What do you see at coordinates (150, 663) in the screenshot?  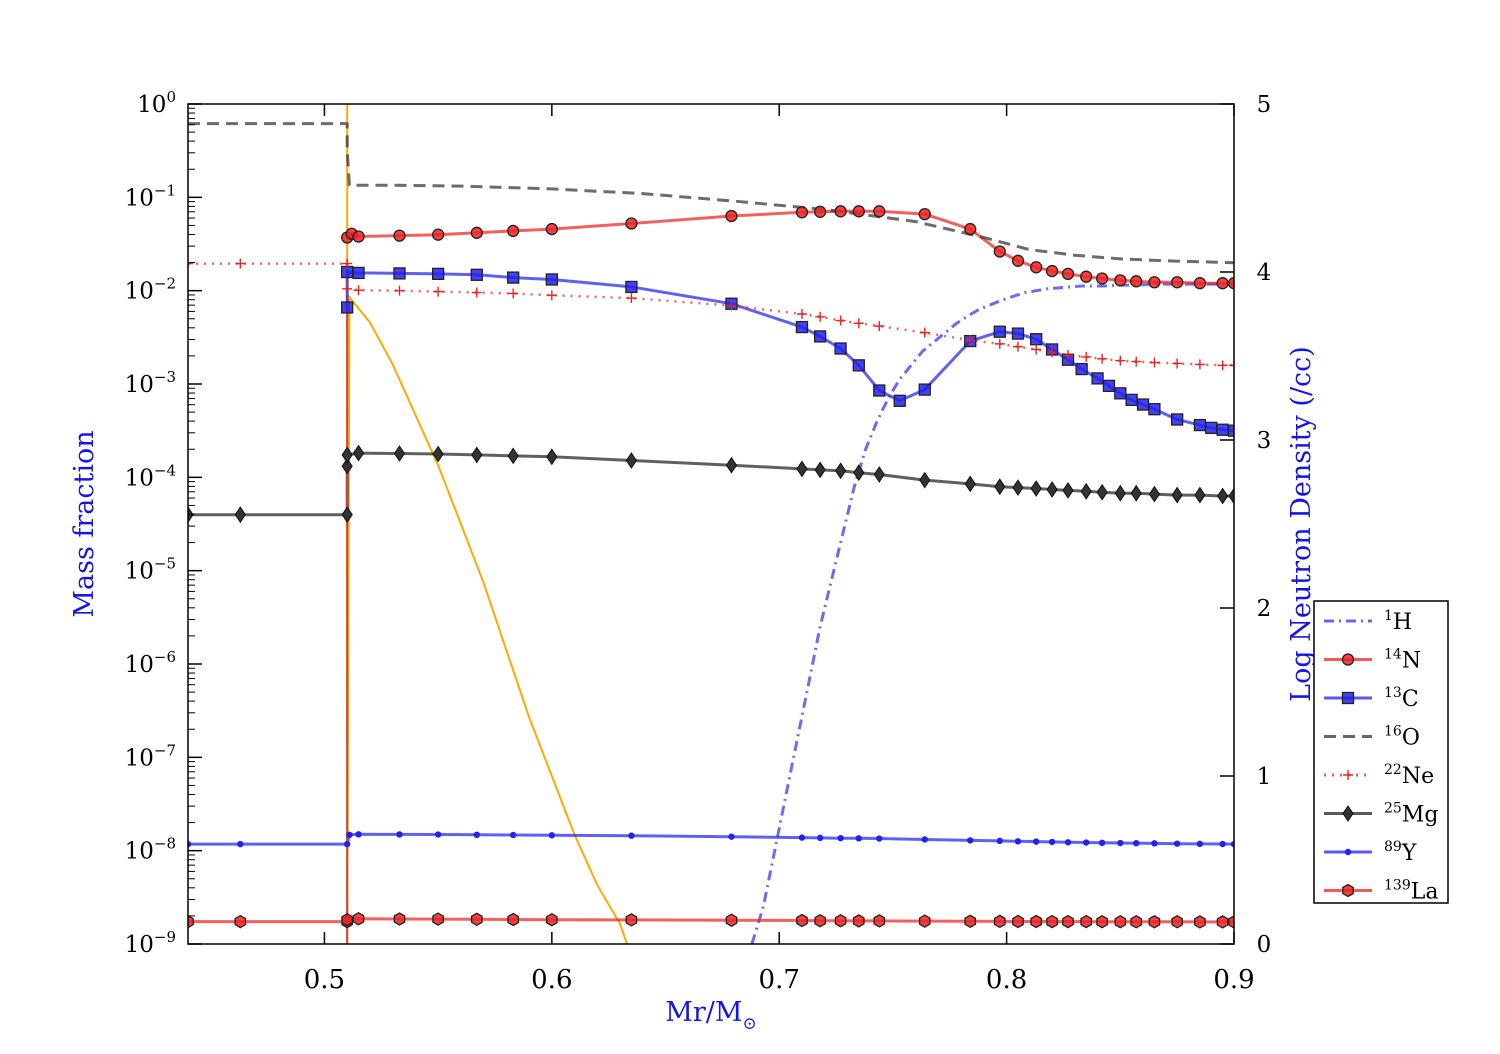 I see `y-tick-label: 10⁻⁶` at bounding box center [150, 663].